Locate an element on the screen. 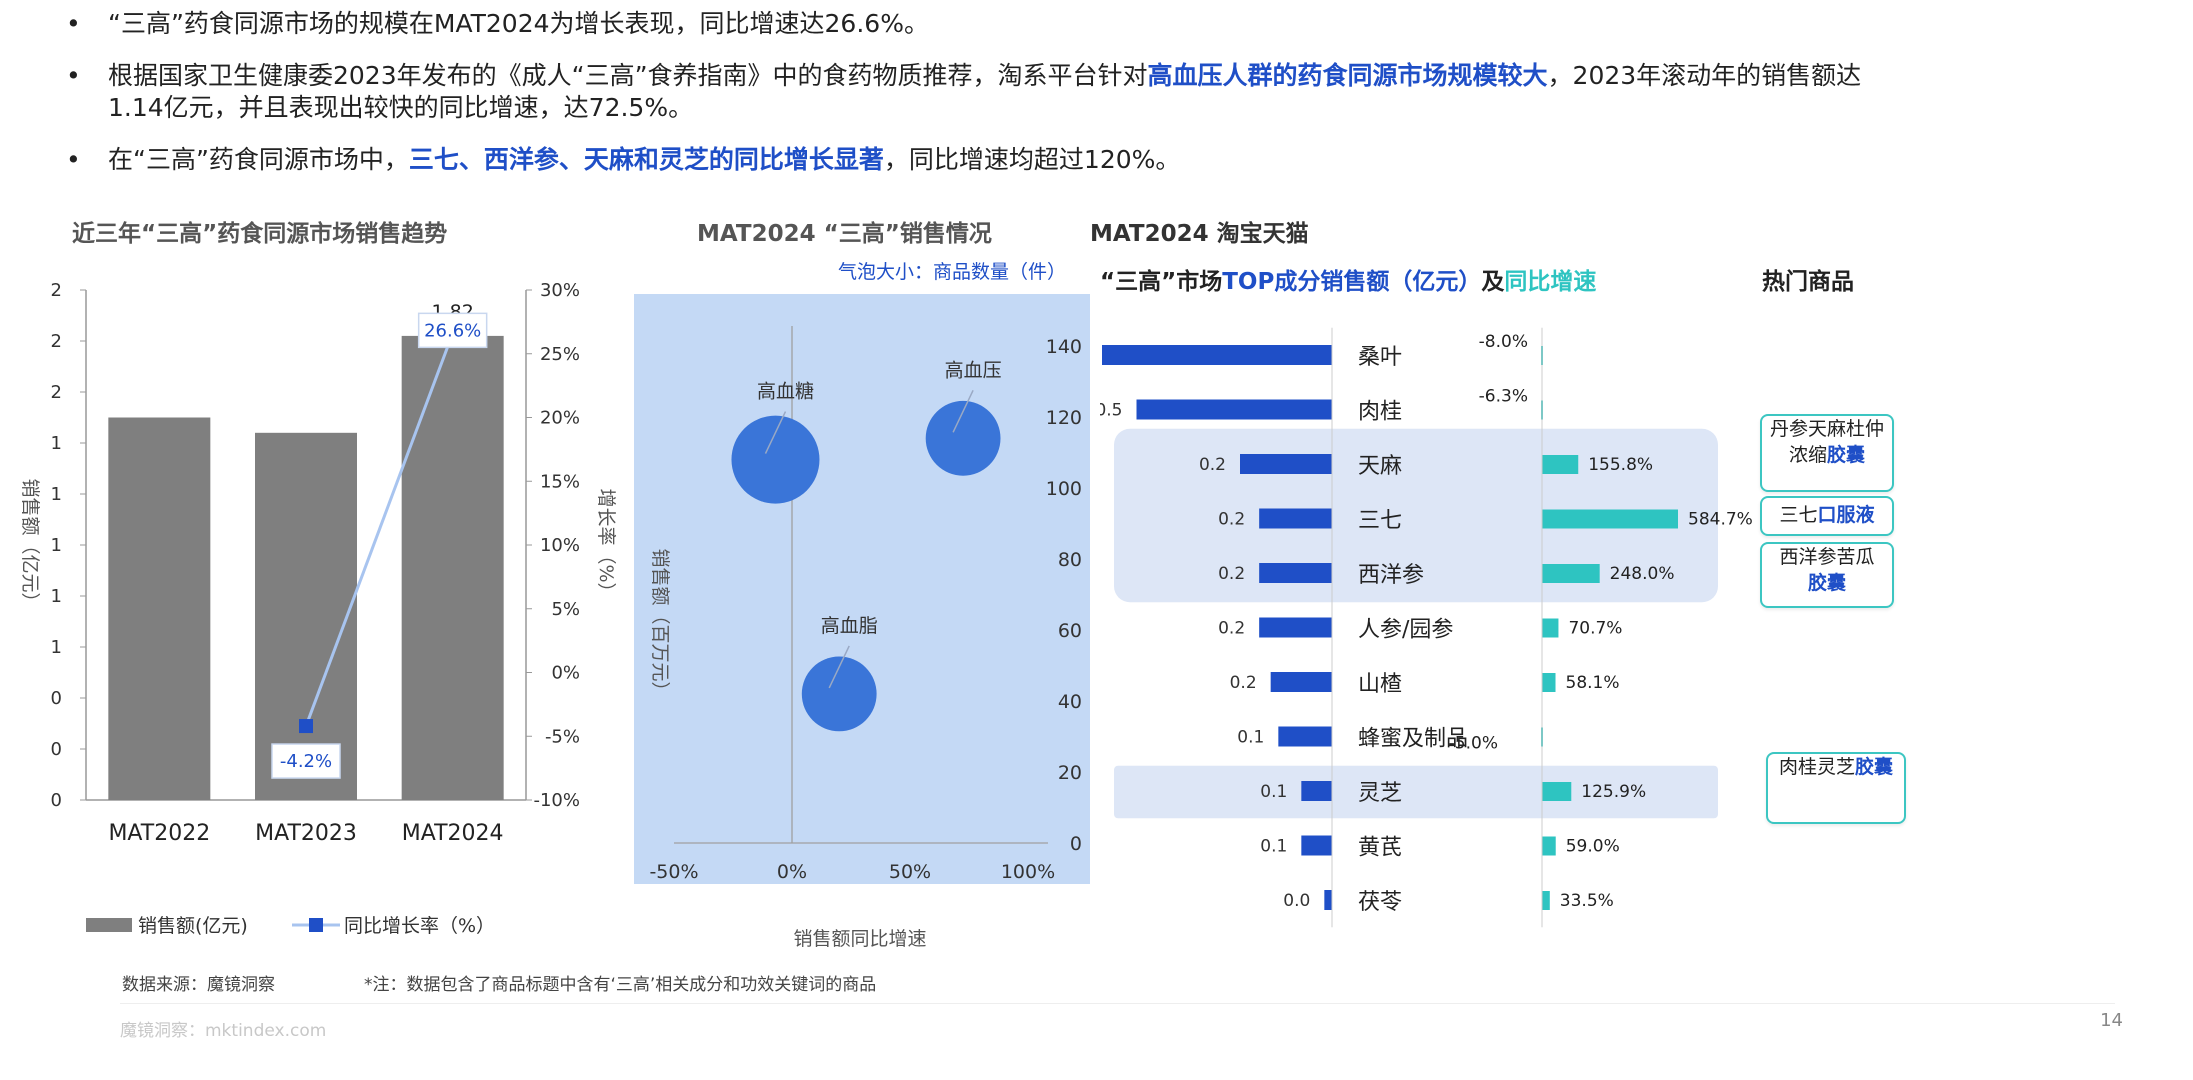  ingredient-title-prefix: “三高”市场 is located at coordinates (1161, 282).